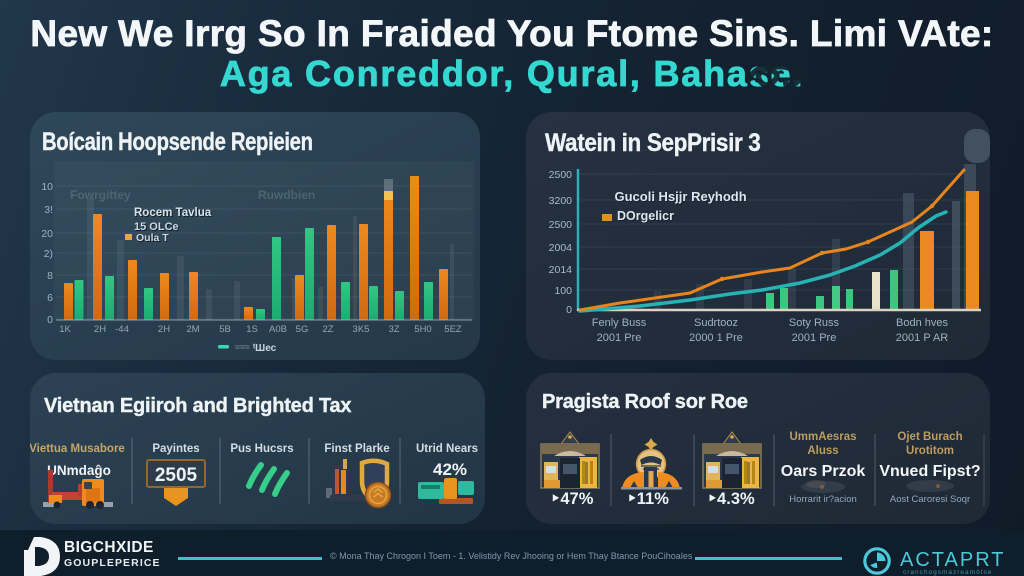 This screenshot has width=1024, height=576. Describe the element at coordinates (922, 338) in the screenshot. I see `svg-text: 2001 P AR` at that location.